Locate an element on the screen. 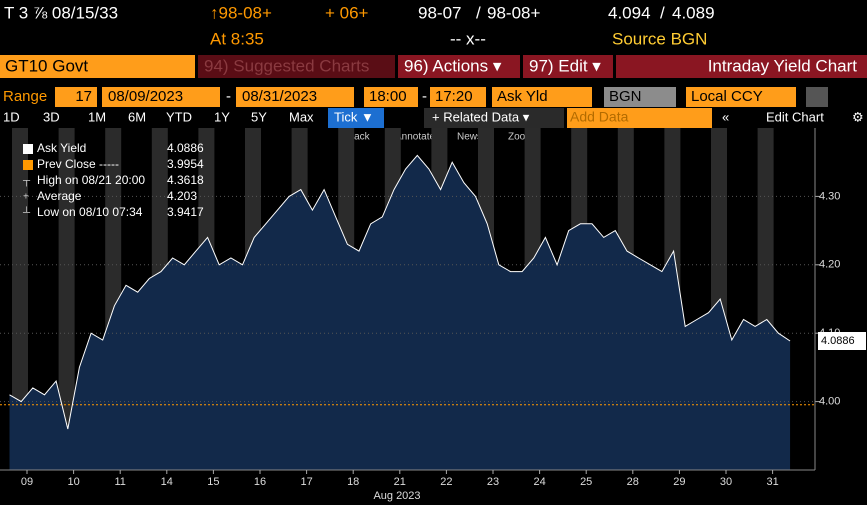  ask-price: 98-08+ is located at coordinates (513, 12).